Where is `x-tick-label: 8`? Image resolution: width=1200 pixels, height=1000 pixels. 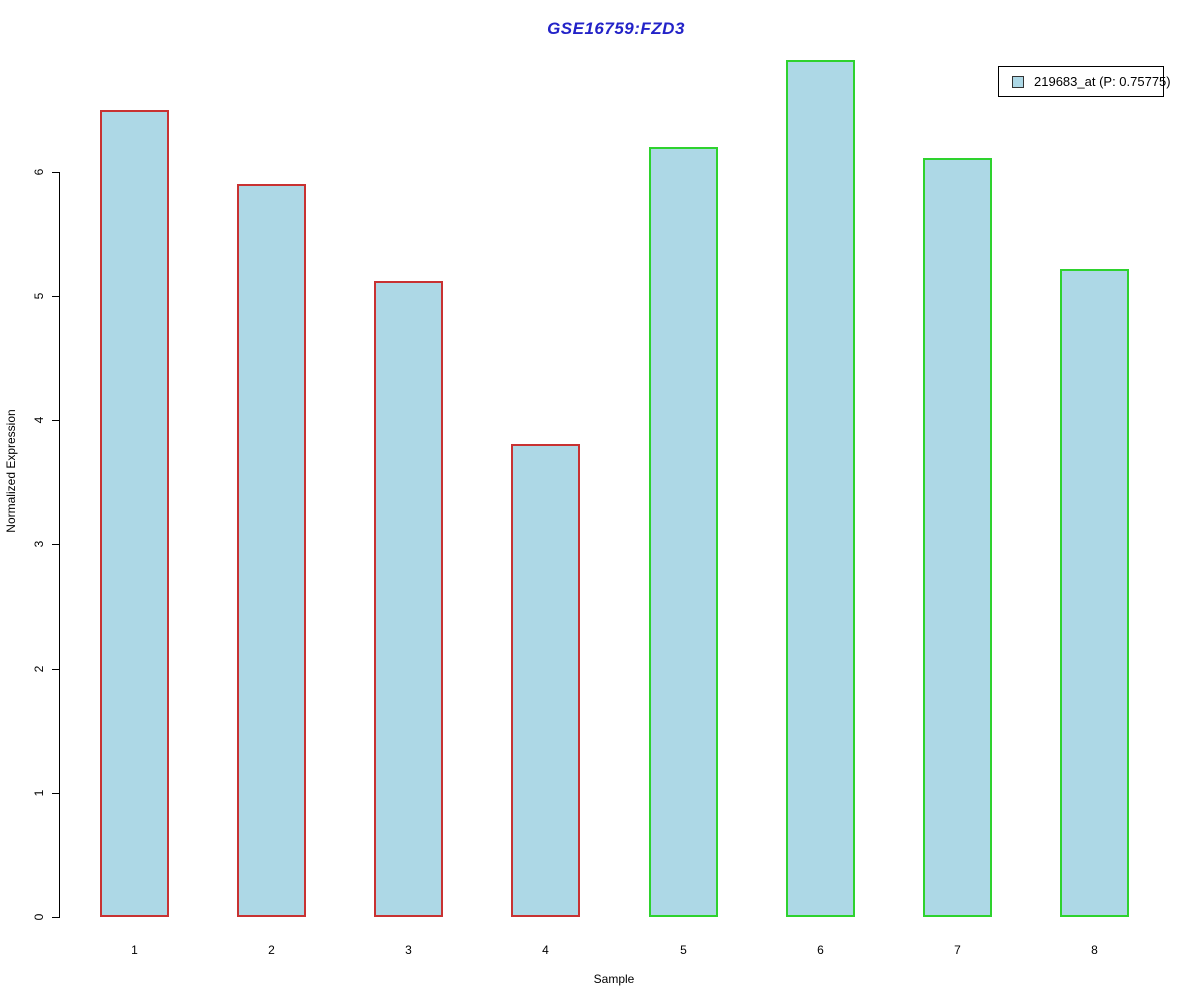
x-tick-label: 8 is located at coordinates (1094, 950).